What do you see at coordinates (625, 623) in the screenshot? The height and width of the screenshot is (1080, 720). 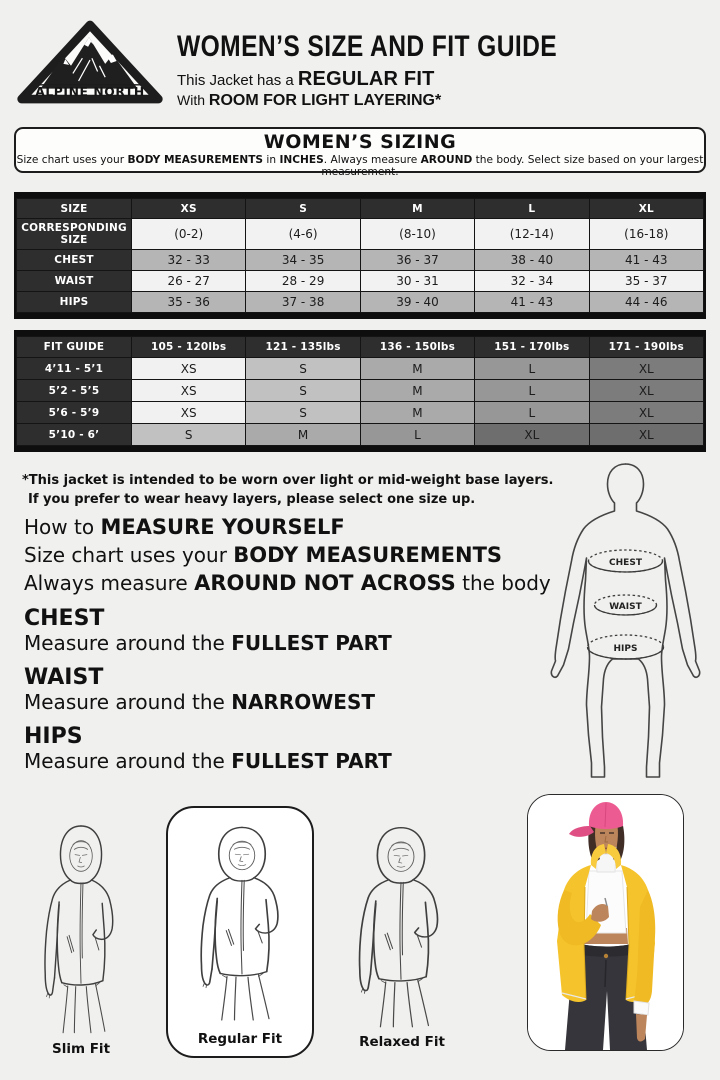 I see `body-measurement-diagram` at bounding box center [625, 623].